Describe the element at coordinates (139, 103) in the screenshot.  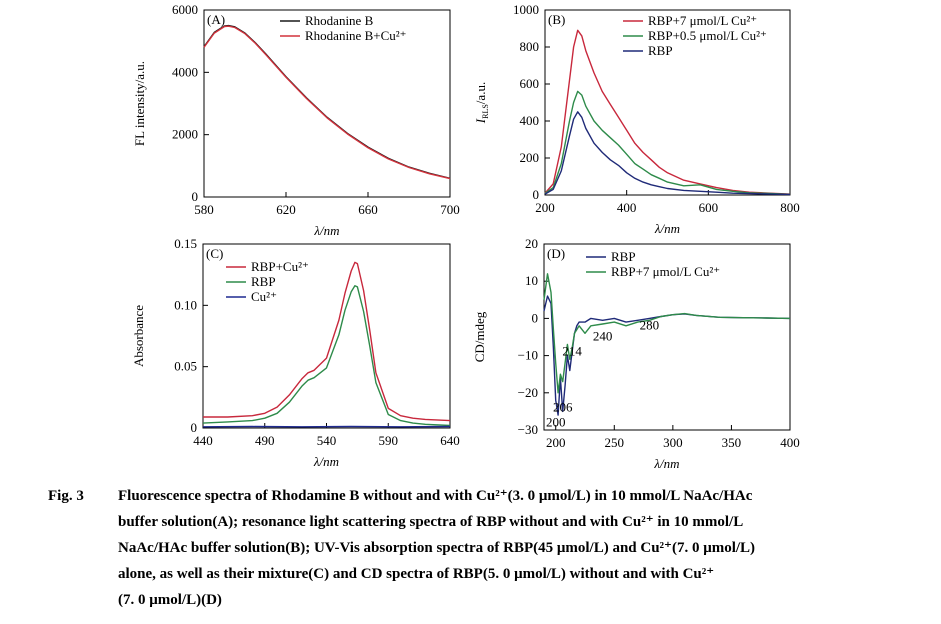
I see `y-axis-label: FL intensity/a.u.` at that location.